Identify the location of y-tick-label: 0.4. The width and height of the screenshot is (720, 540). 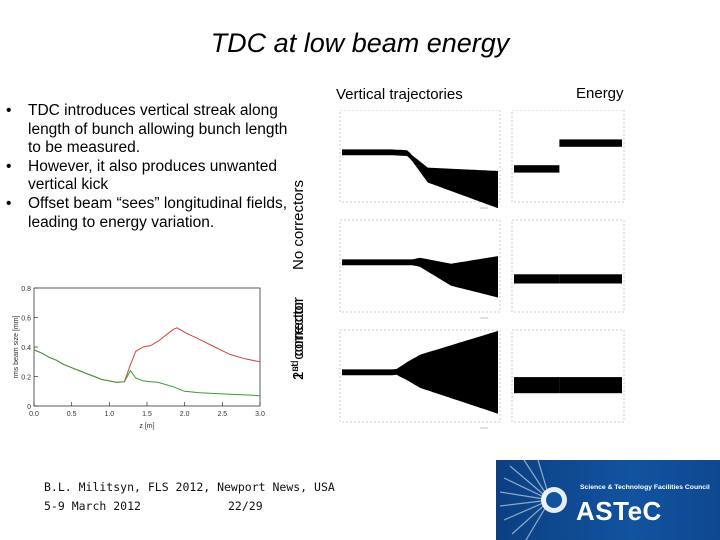
(26, 348).